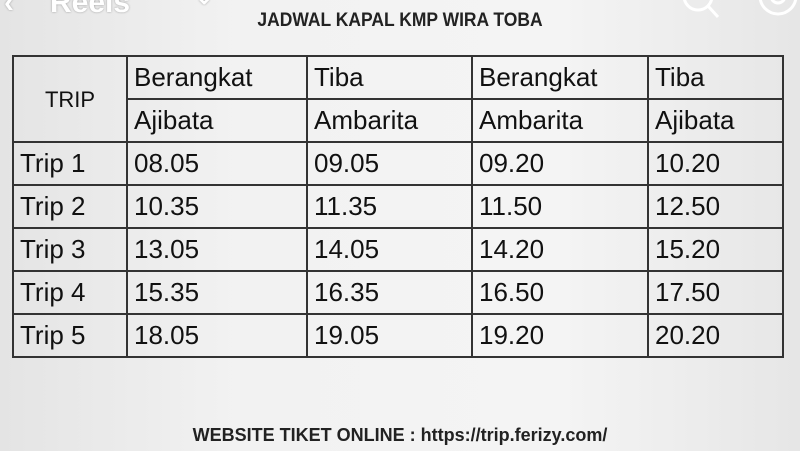  What do you see at coordinates (217, 335) in the screenshot?
I see `table-cell: 18.05` at bounding box center [217, 335].